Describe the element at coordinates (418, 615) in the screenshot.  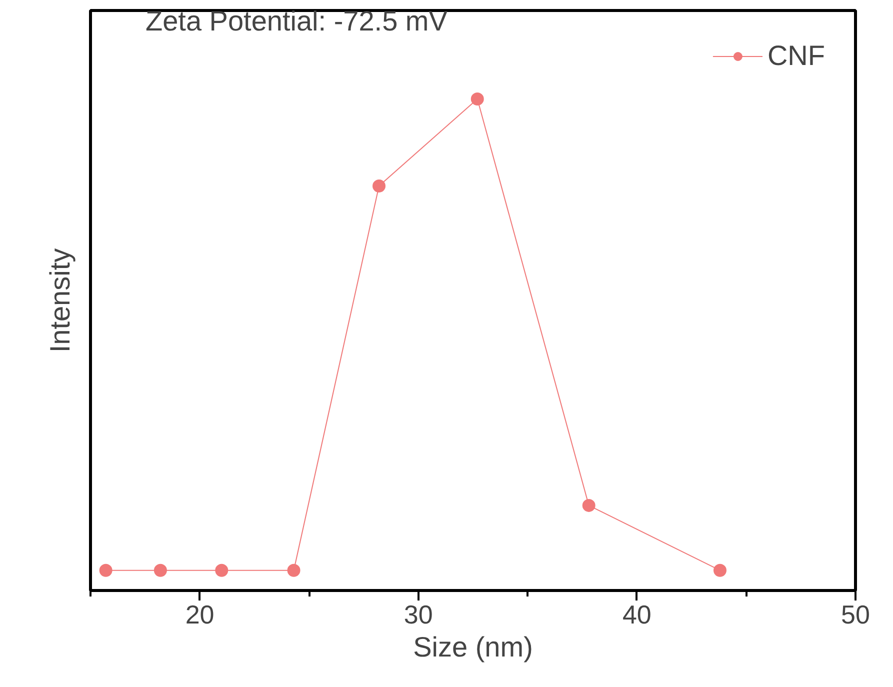
I see `x-tick-label: 30` at that location.